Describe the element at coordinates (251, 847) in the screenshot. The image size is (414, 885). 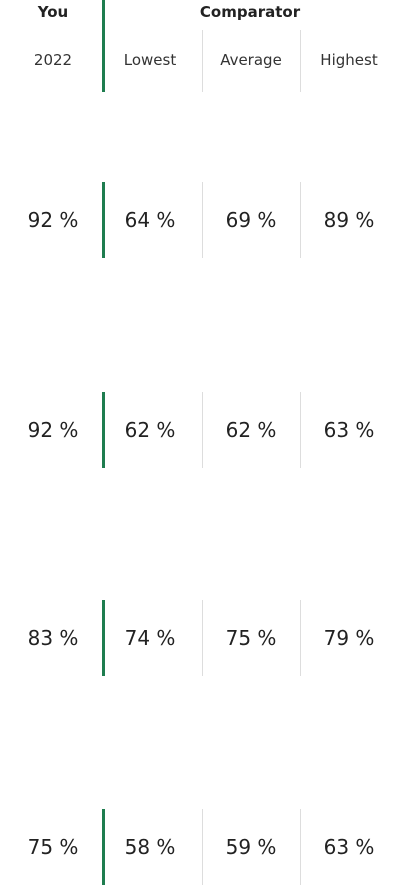
I see `table-cell: 59 %` at that location.